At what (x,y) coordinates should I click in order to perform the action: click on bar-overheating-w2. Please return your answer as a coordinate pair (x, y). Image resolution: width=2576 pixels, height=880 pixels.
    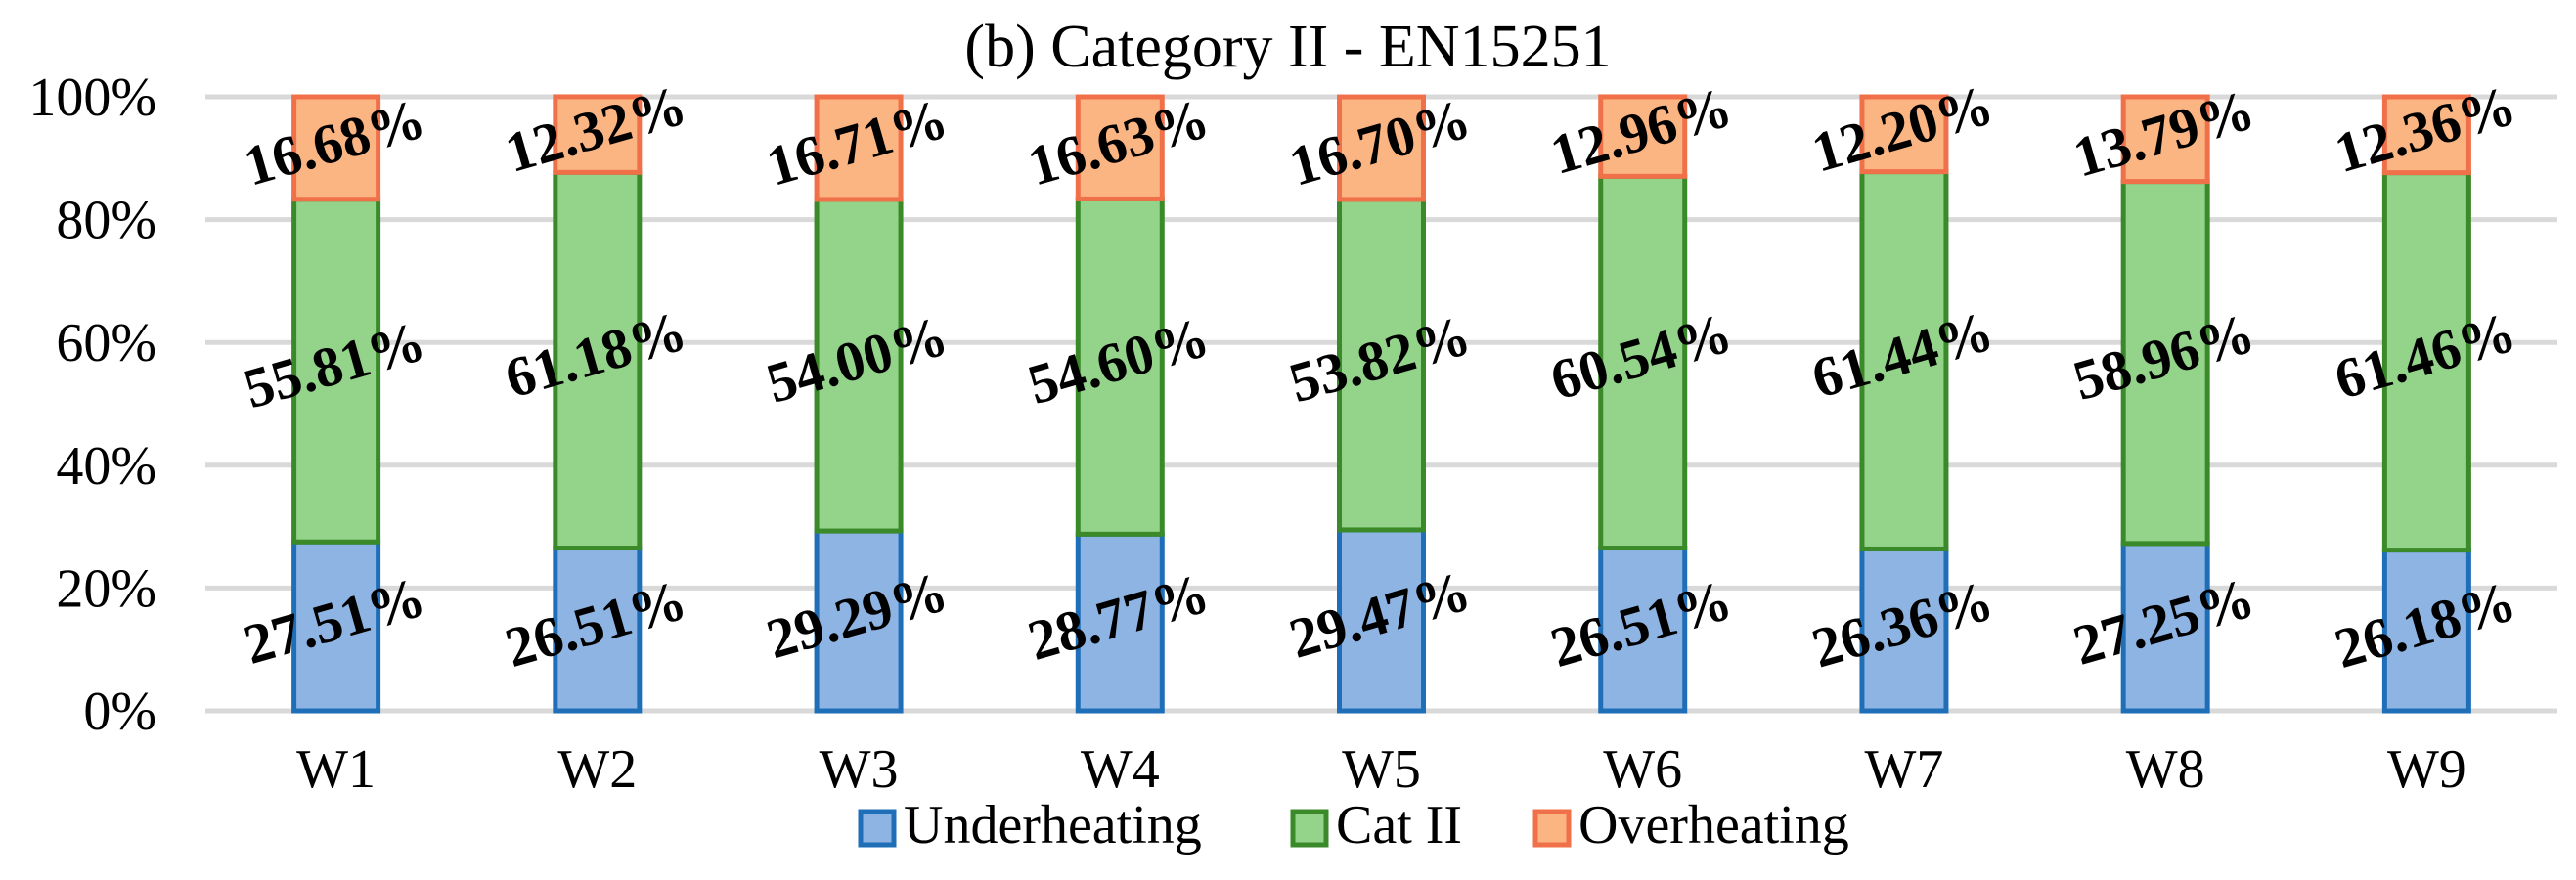
    Looking at the image, I should click on (598, 134).